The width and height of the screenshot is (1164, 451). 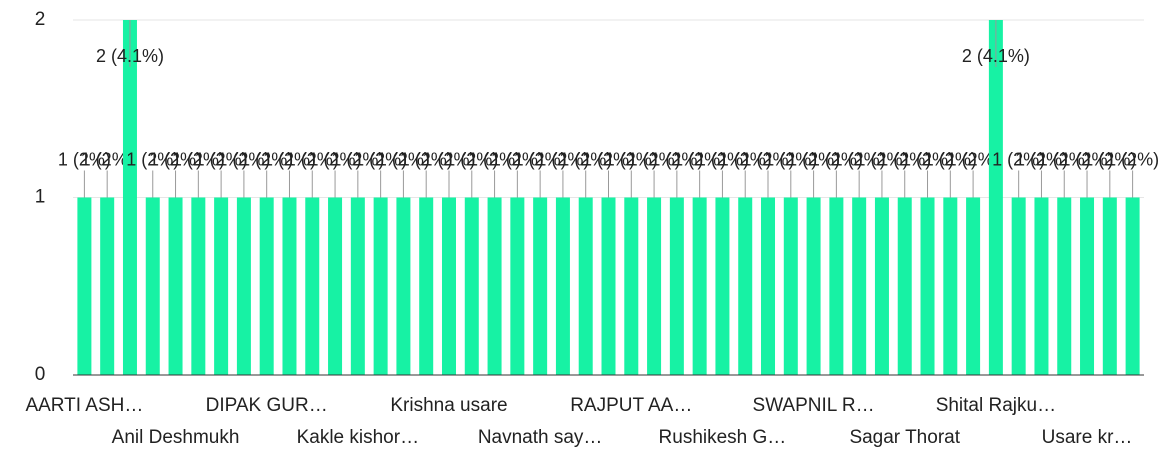 What do you see at coordinates (176, 437) in the screenshot?
I see `x-tick-label: Anil Deshmukh` at bounding box center [176, 437].